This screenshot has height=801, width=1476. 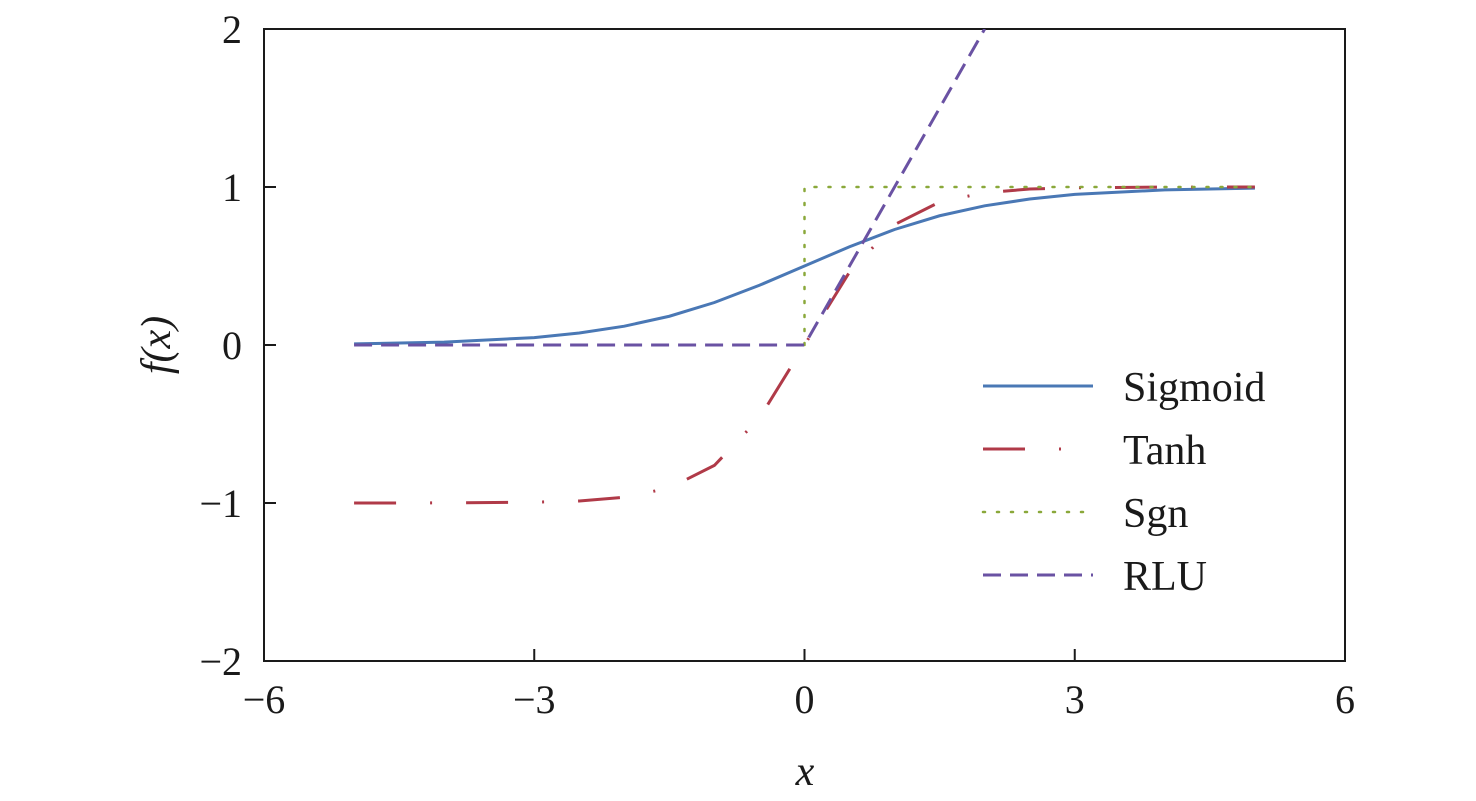 I want to click on legend-label-sigmoid: Sigmoid, so click(x=1194, y=388).